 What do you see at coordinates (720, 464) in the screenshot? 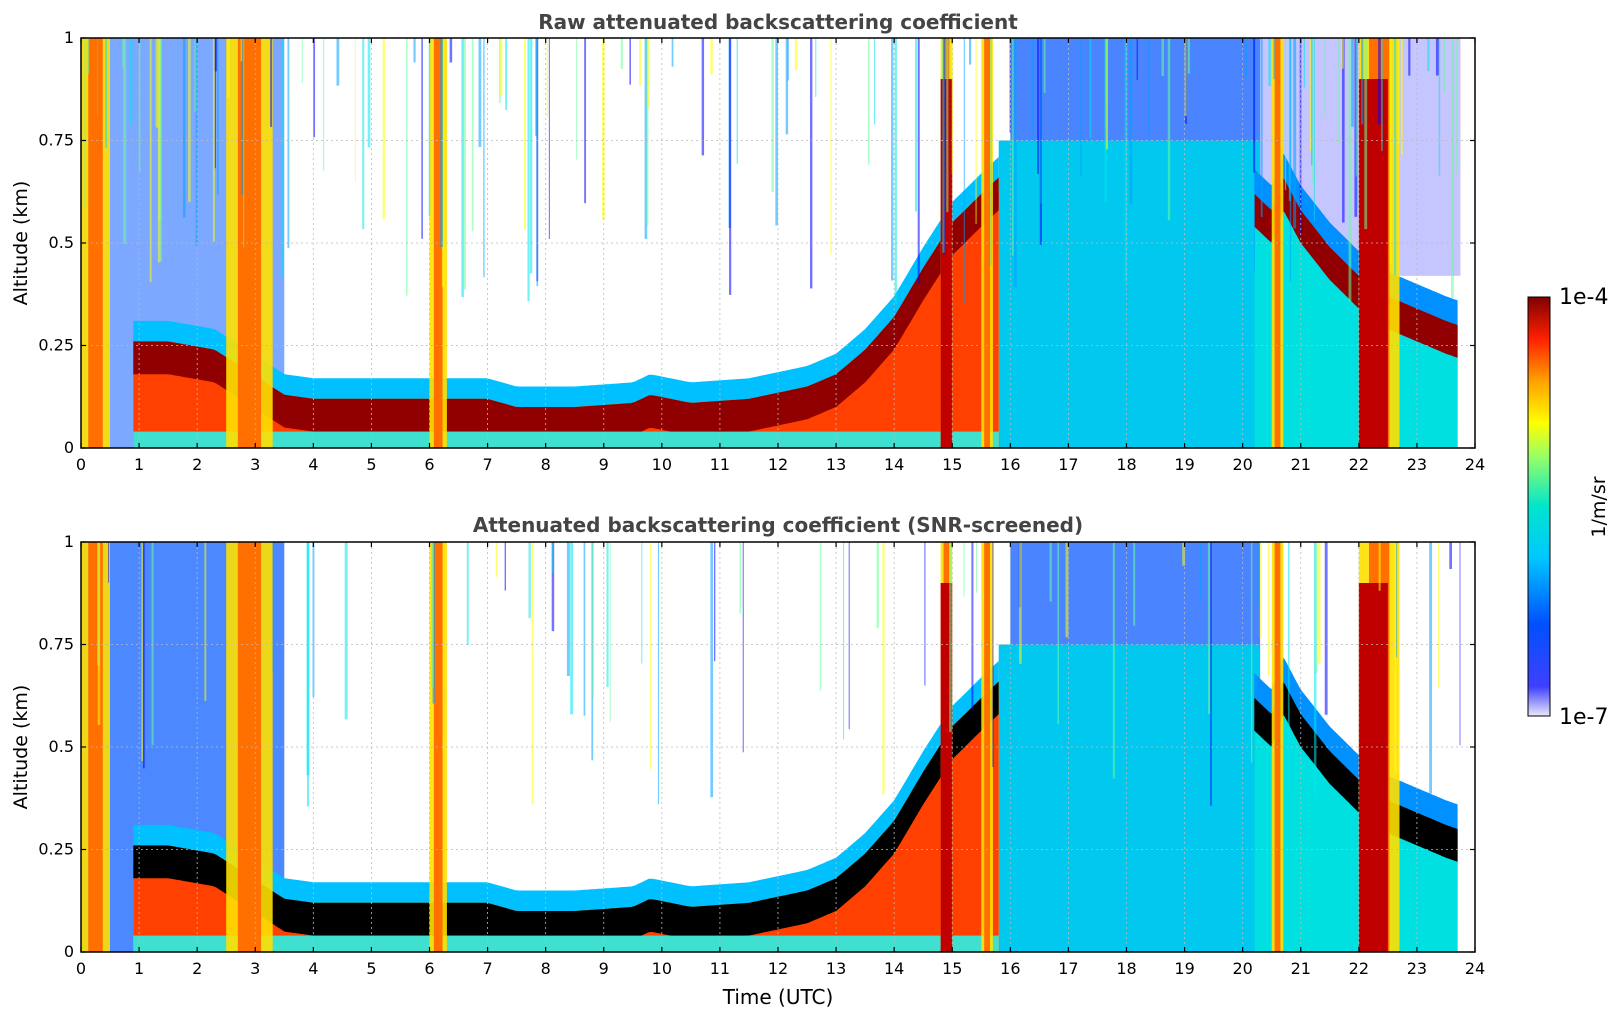
I see `x-tick-label: 11` at bounding box center [720, 464].